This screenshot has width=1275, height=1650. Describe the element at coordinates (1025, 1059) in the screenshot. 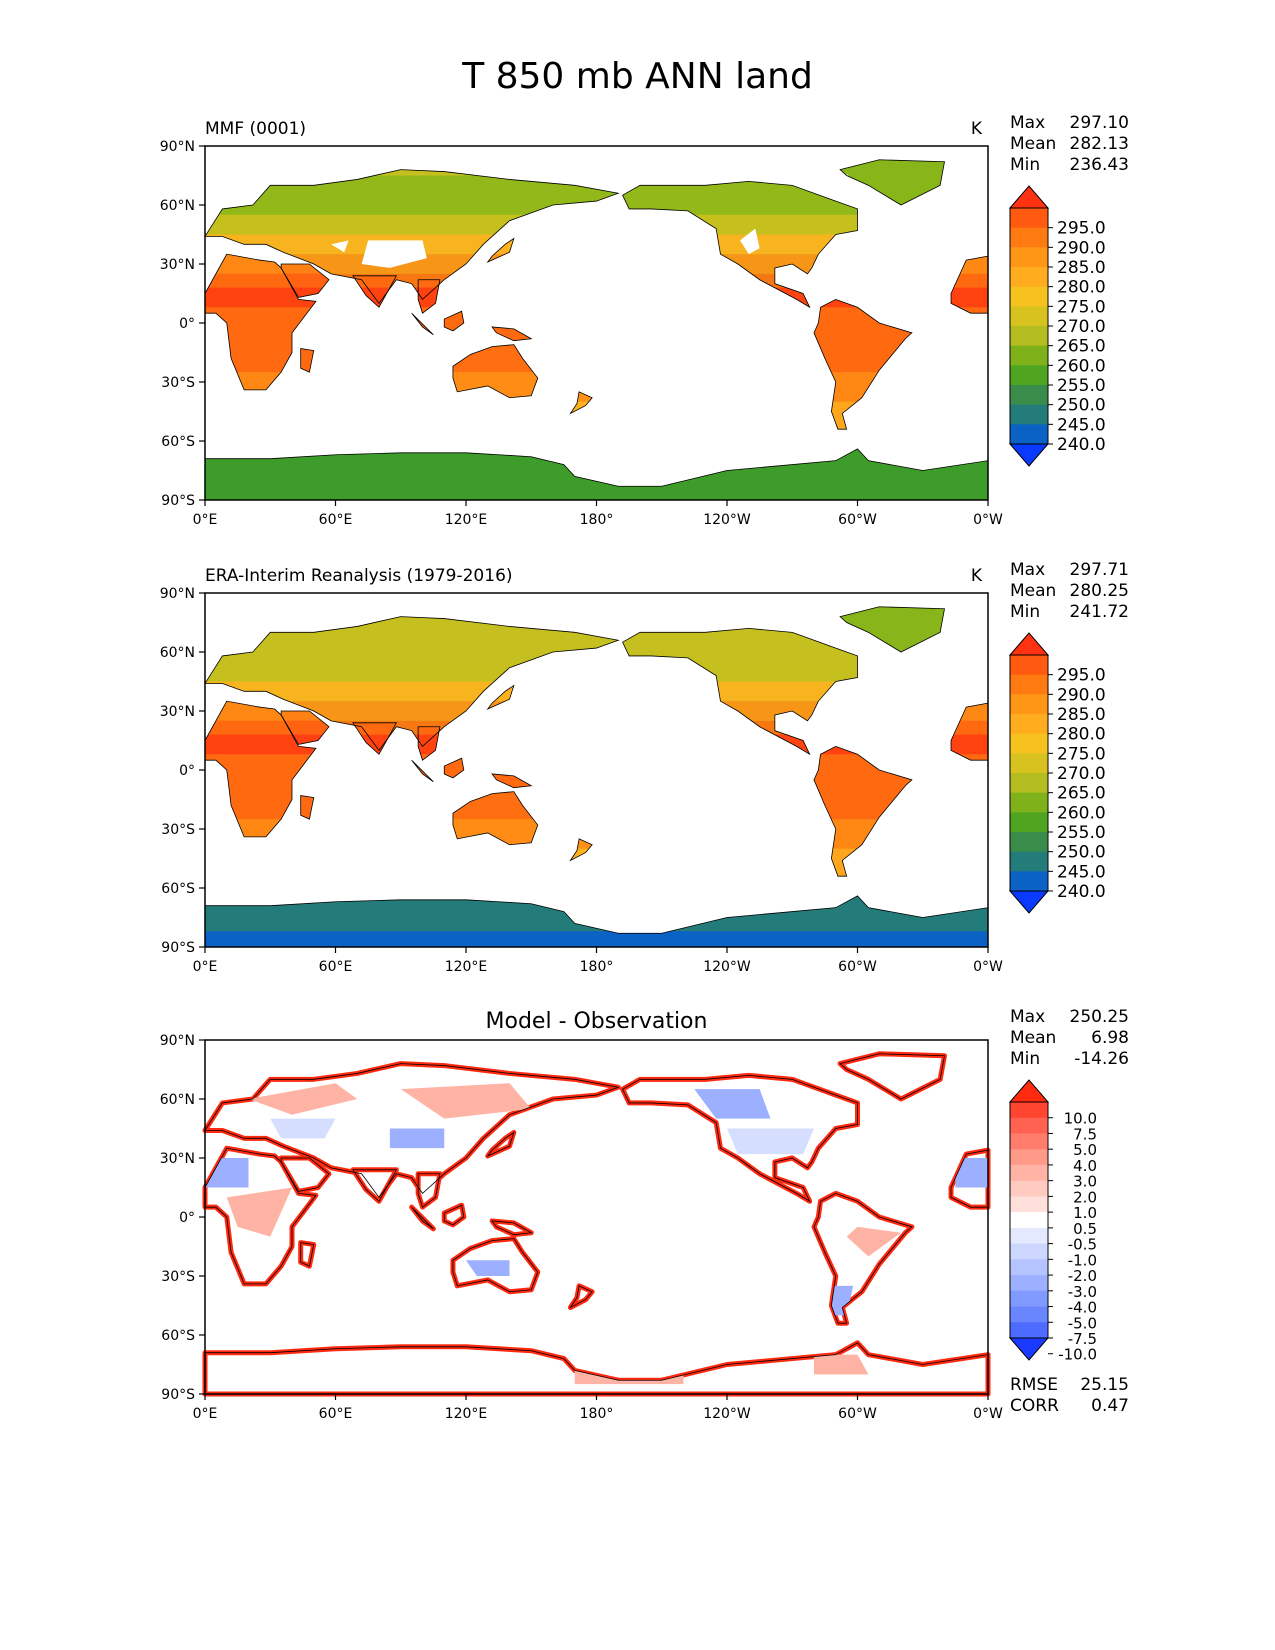

I see `stat-label: Min` at that location.